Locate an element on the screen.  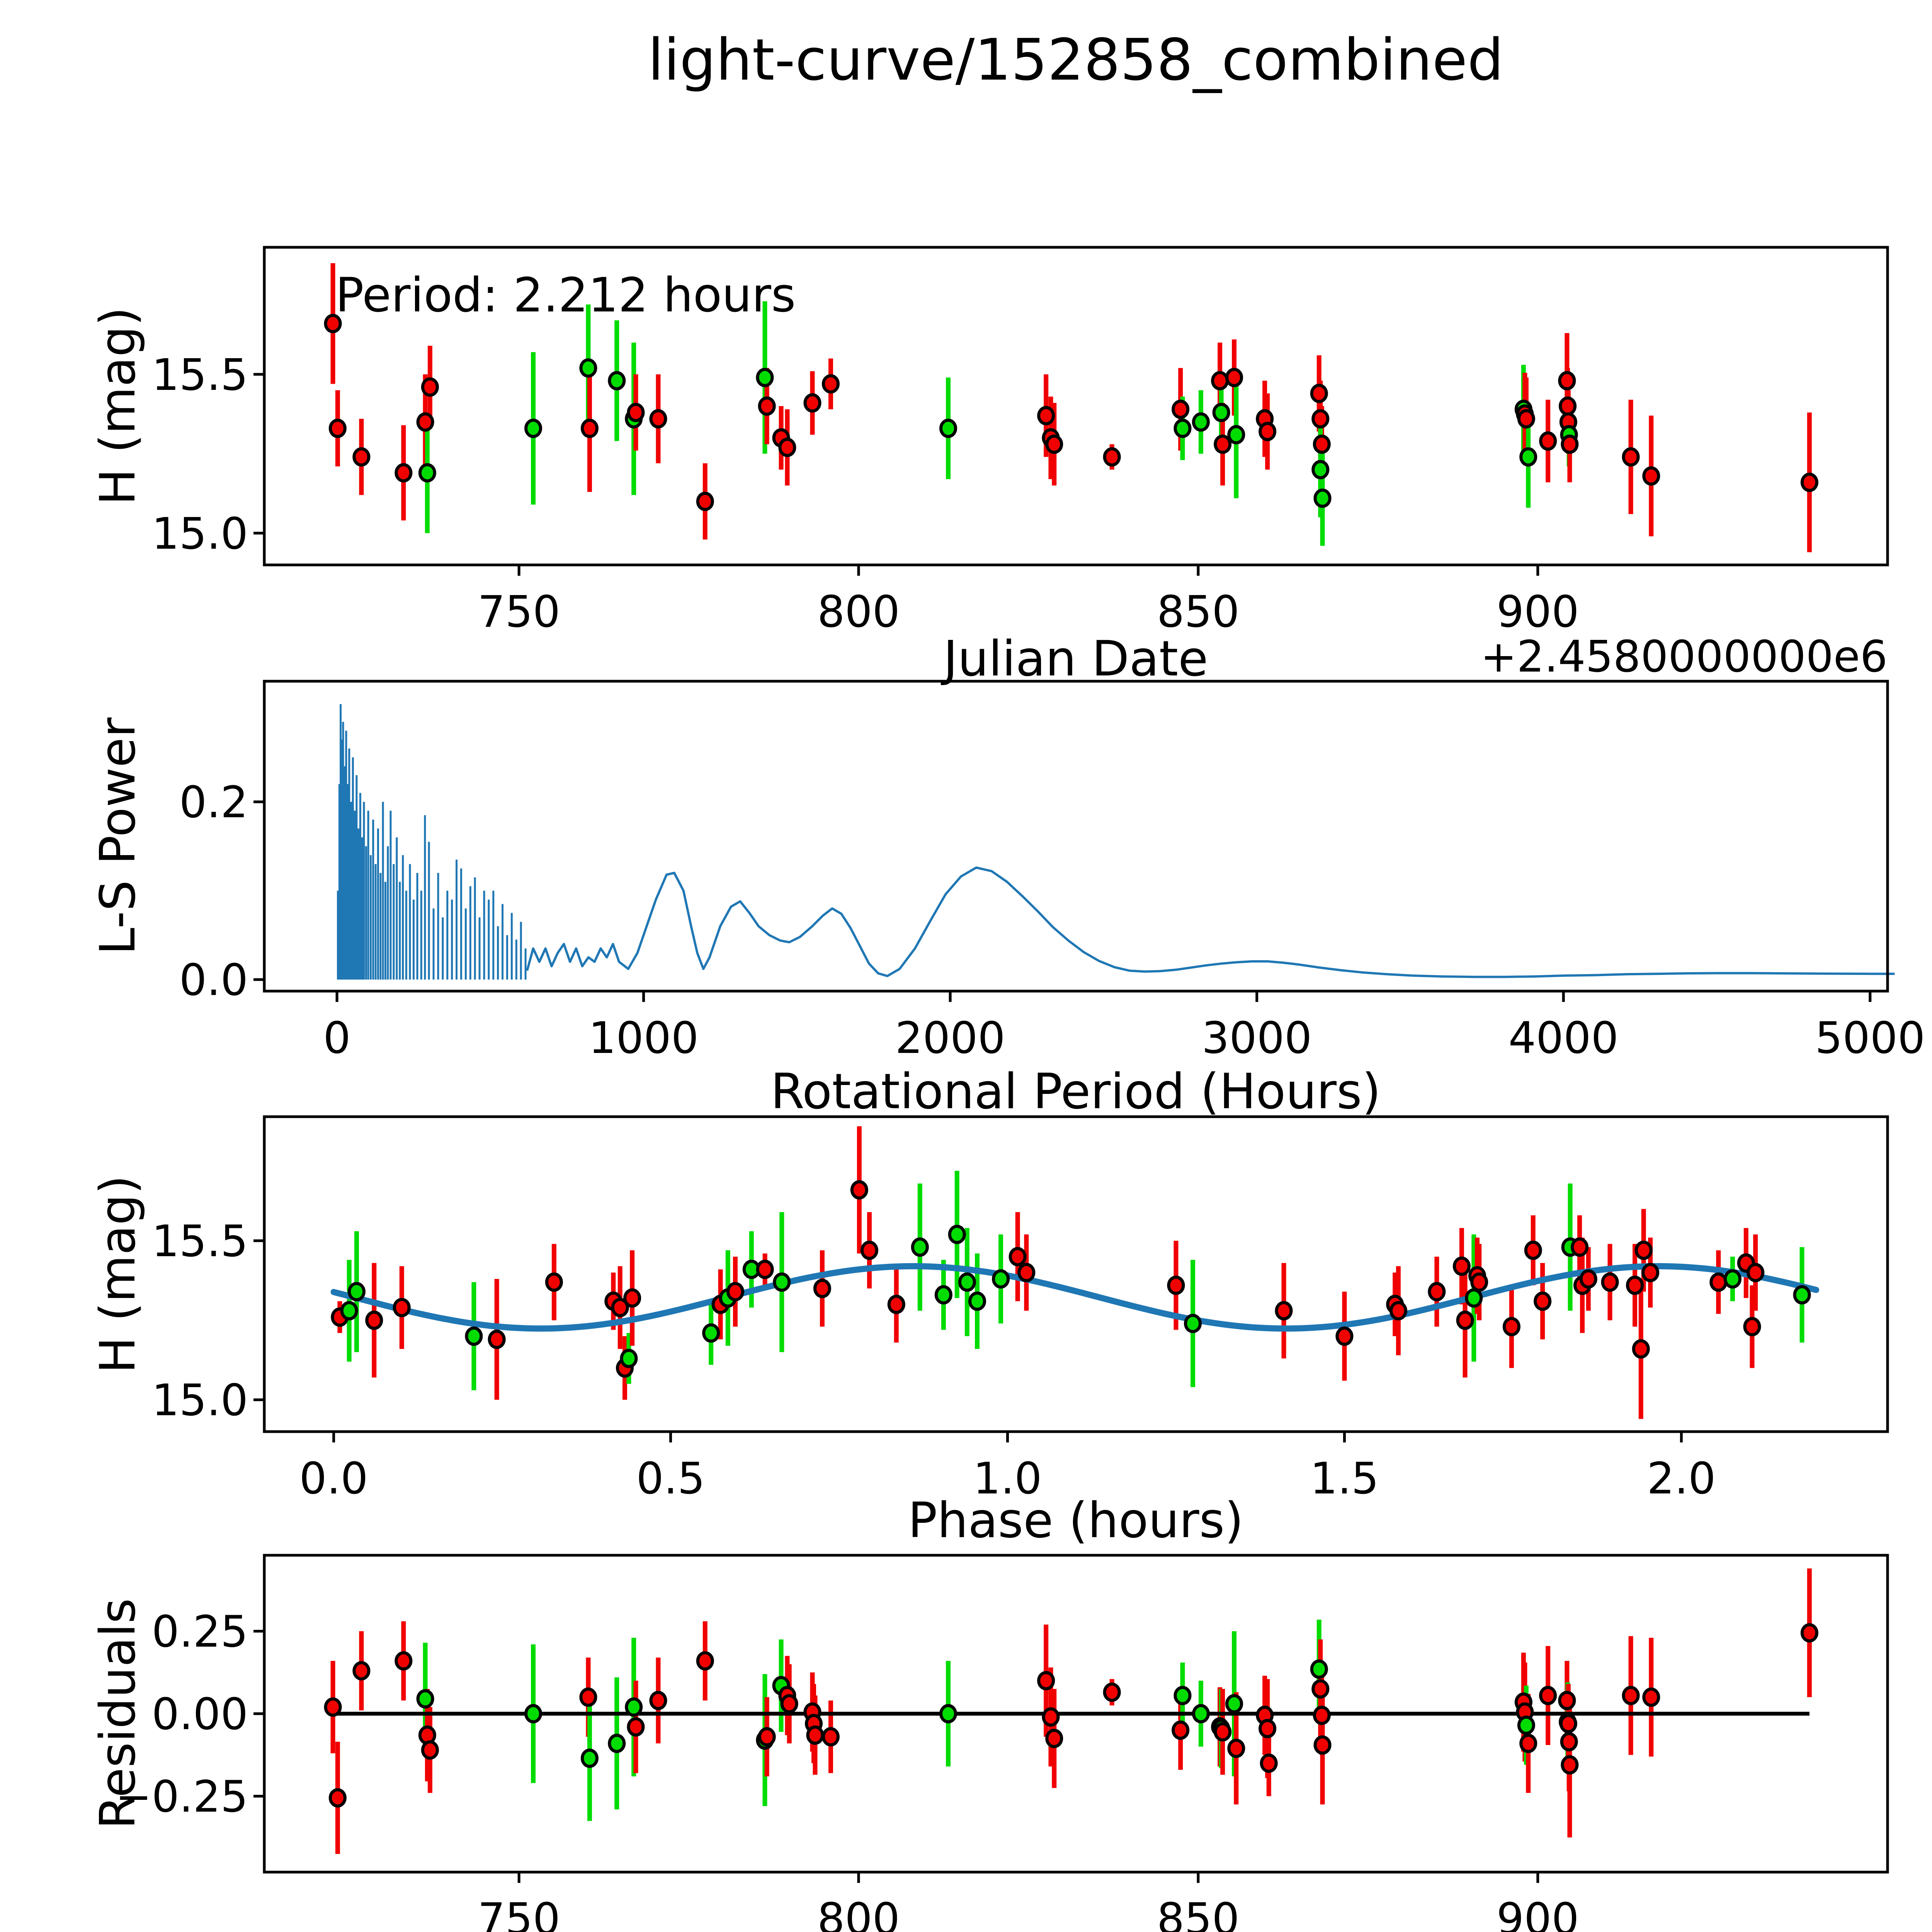
x-tick-label: 1.0 is located at coordinates (1007, 1479).